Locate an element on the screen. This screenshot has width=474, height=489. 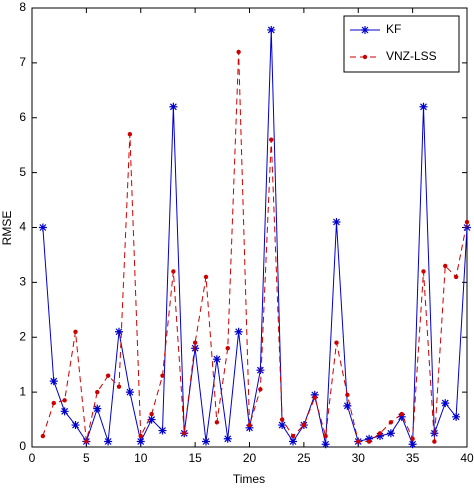
x-tick-label: 10 is located at coordinates (141, 458).